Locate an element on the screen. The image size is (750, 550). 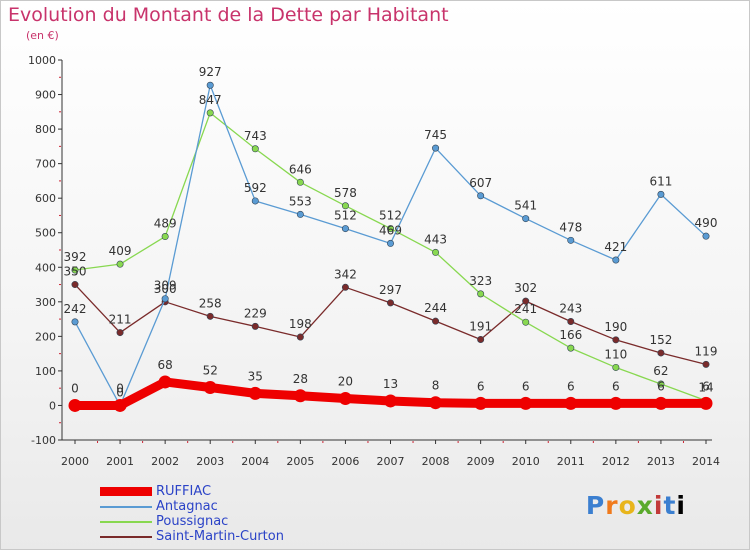
x-tick-label: 2010 is located at coordinates (526, 461).